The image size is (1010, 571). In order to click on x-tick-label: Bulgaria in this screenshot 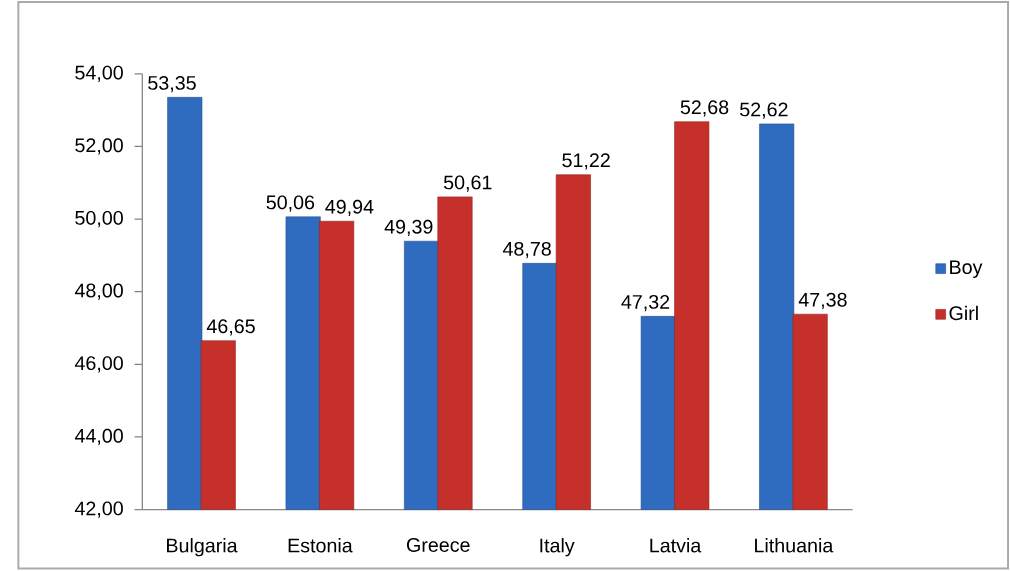, I will do `click(202, 547)`.